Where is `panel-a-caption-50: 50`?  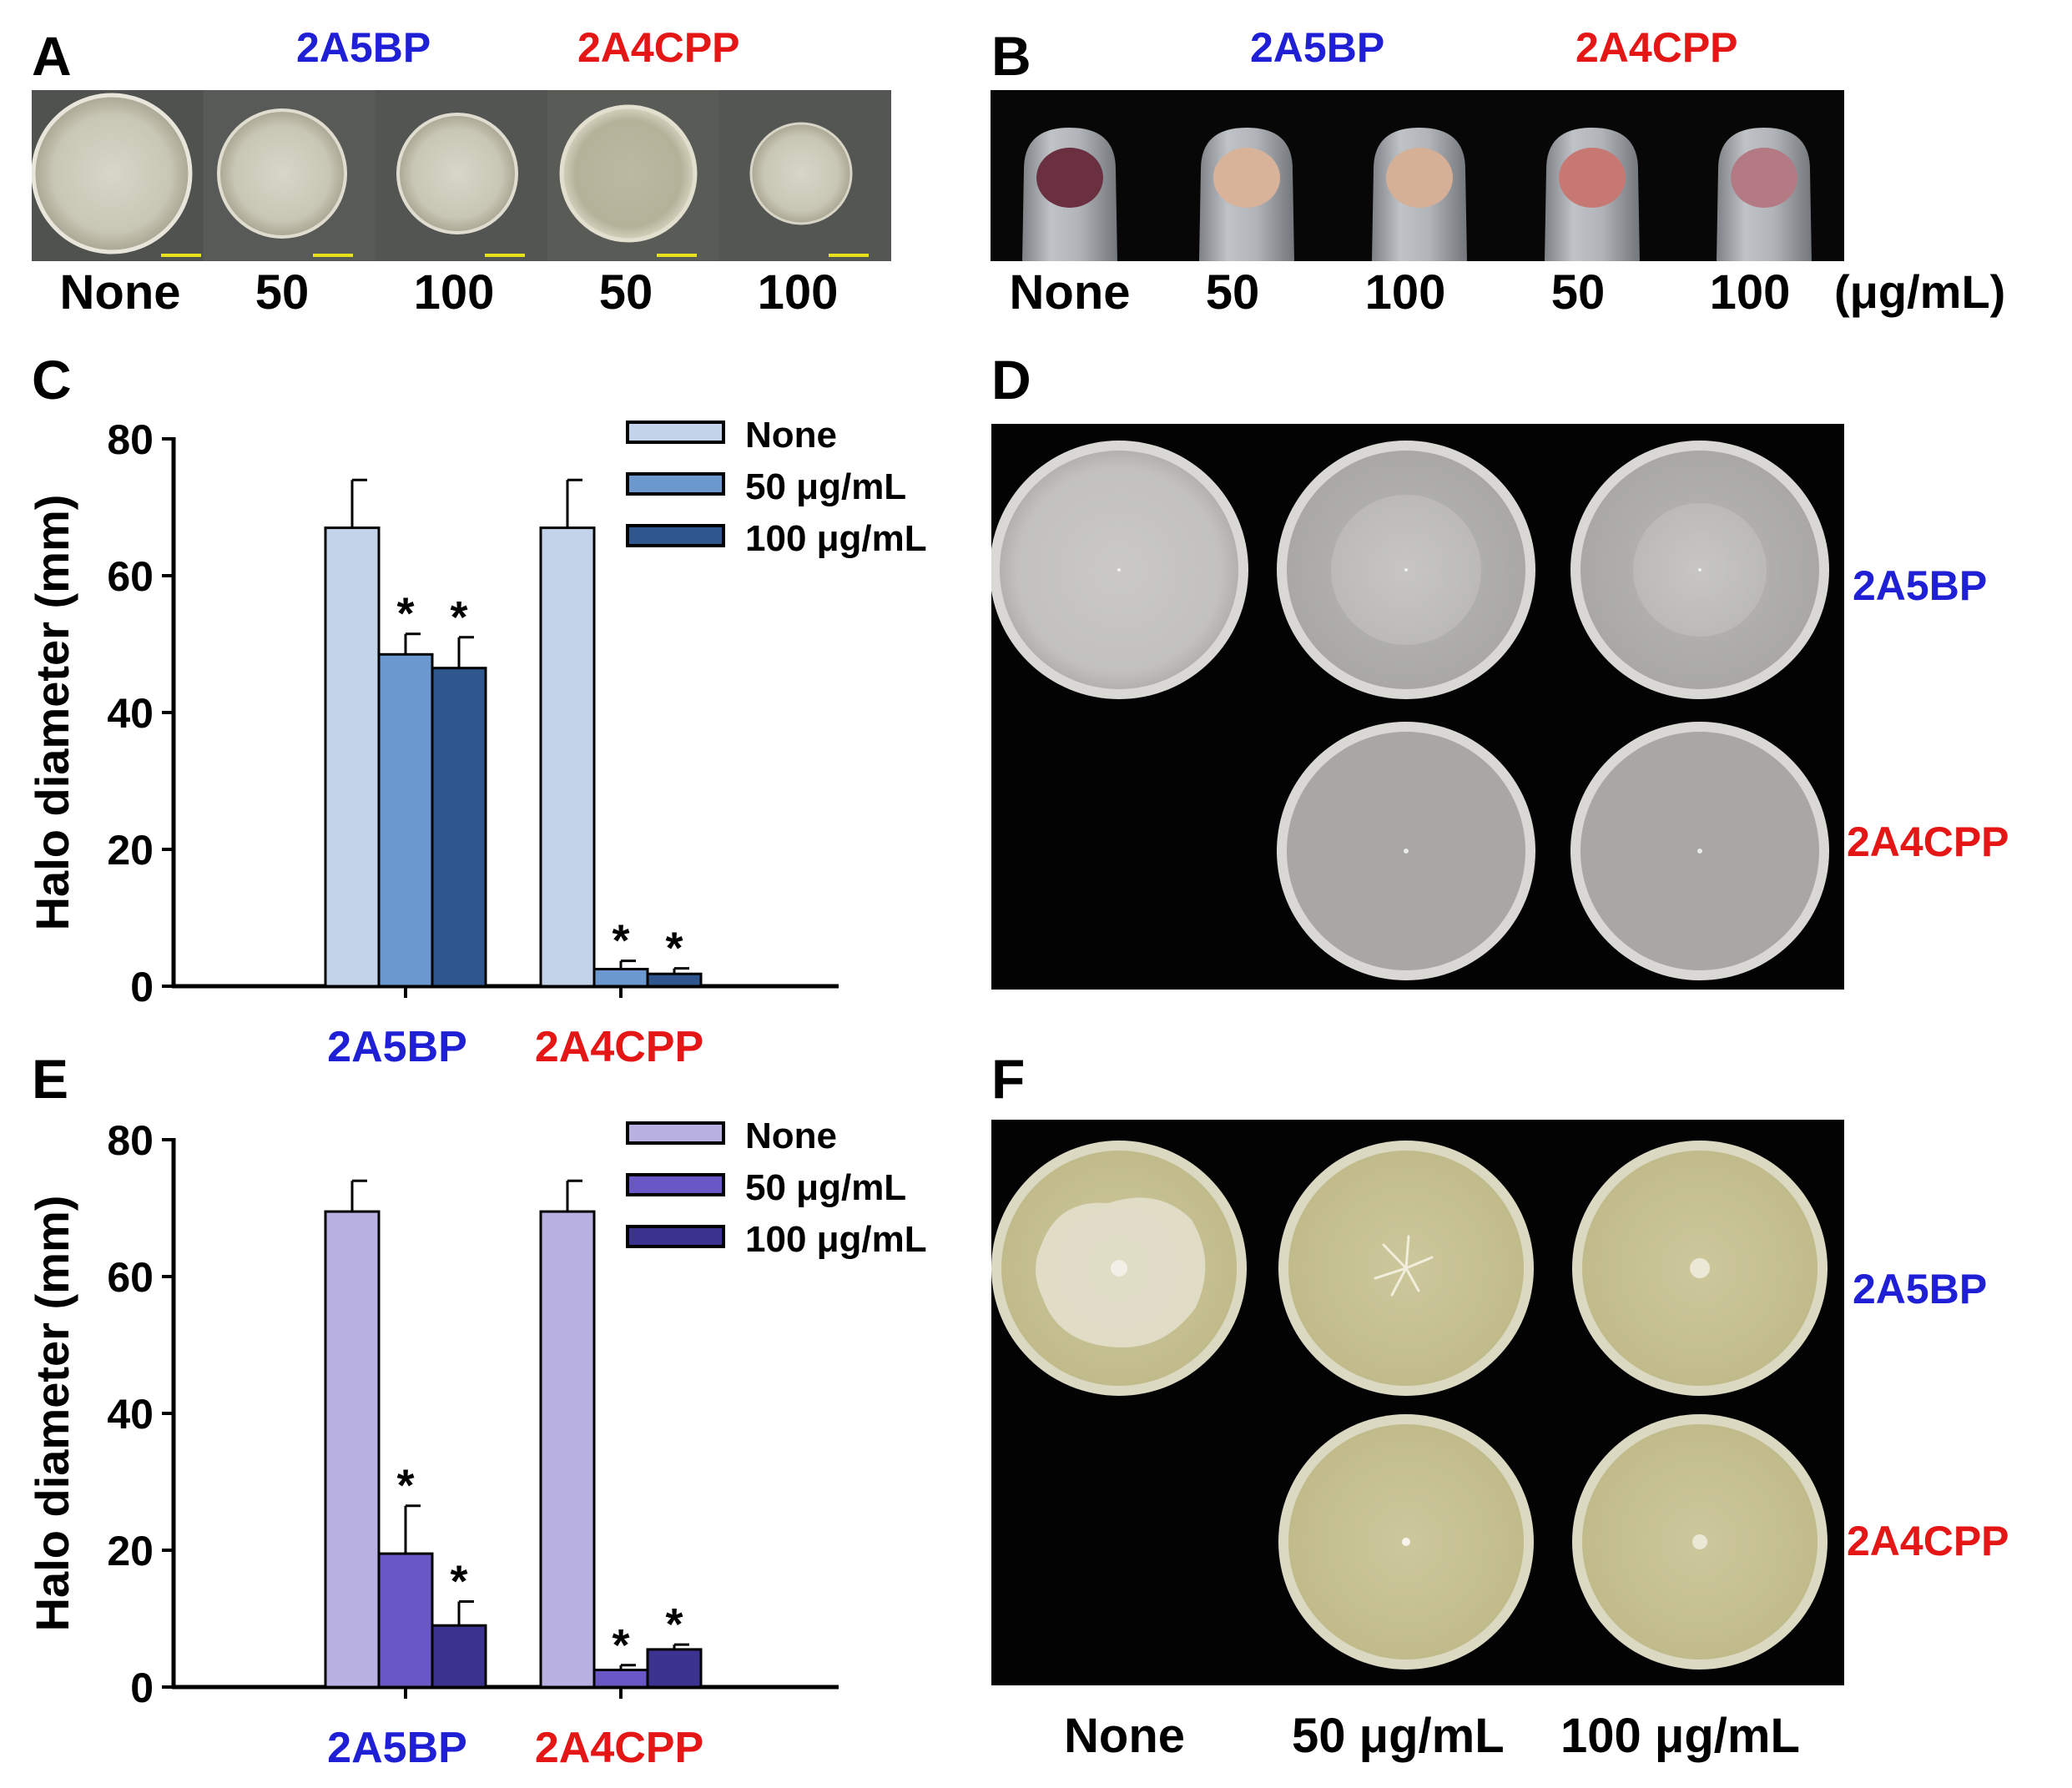 panel-a-caption-50: 50 is located at coordinates (282, 292).